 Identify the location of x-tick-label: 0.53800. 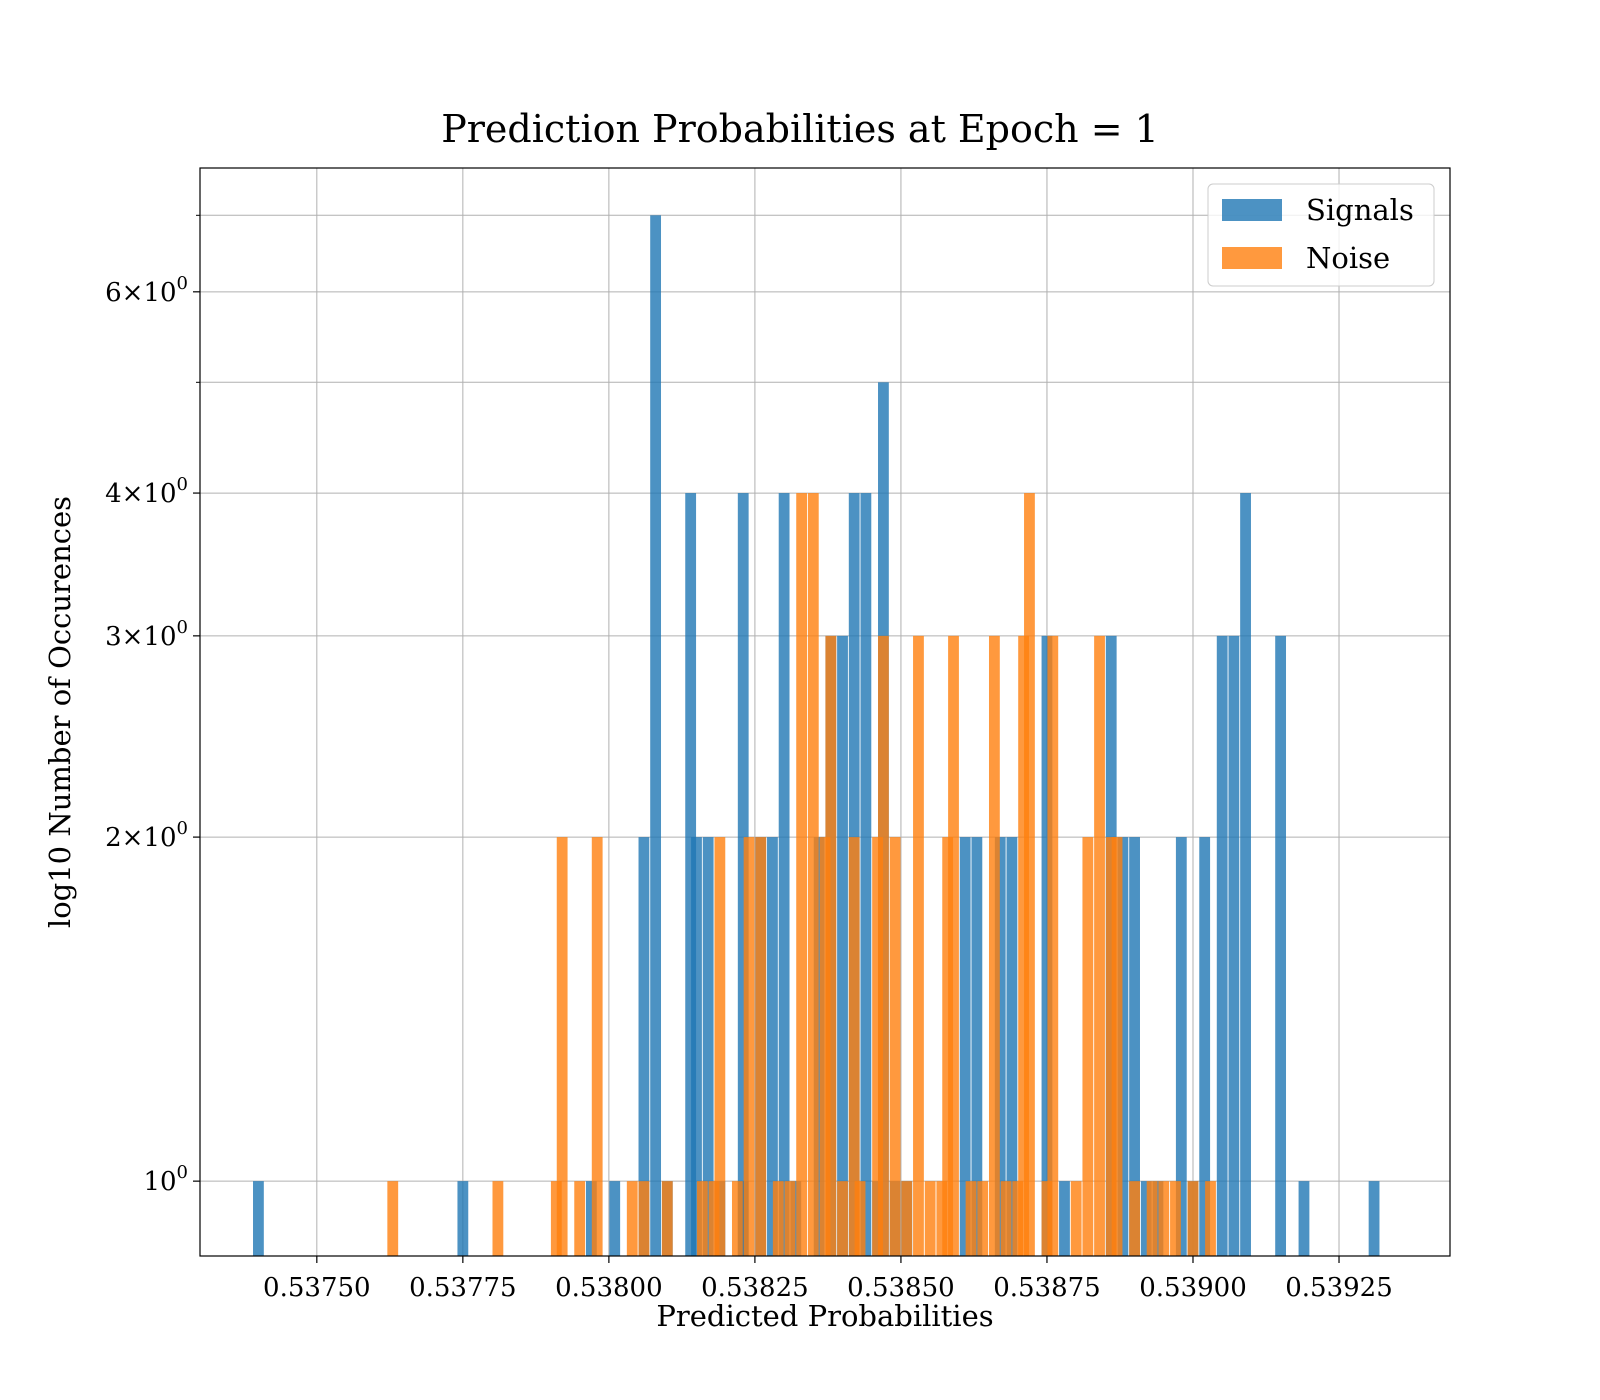
(609, 1288).